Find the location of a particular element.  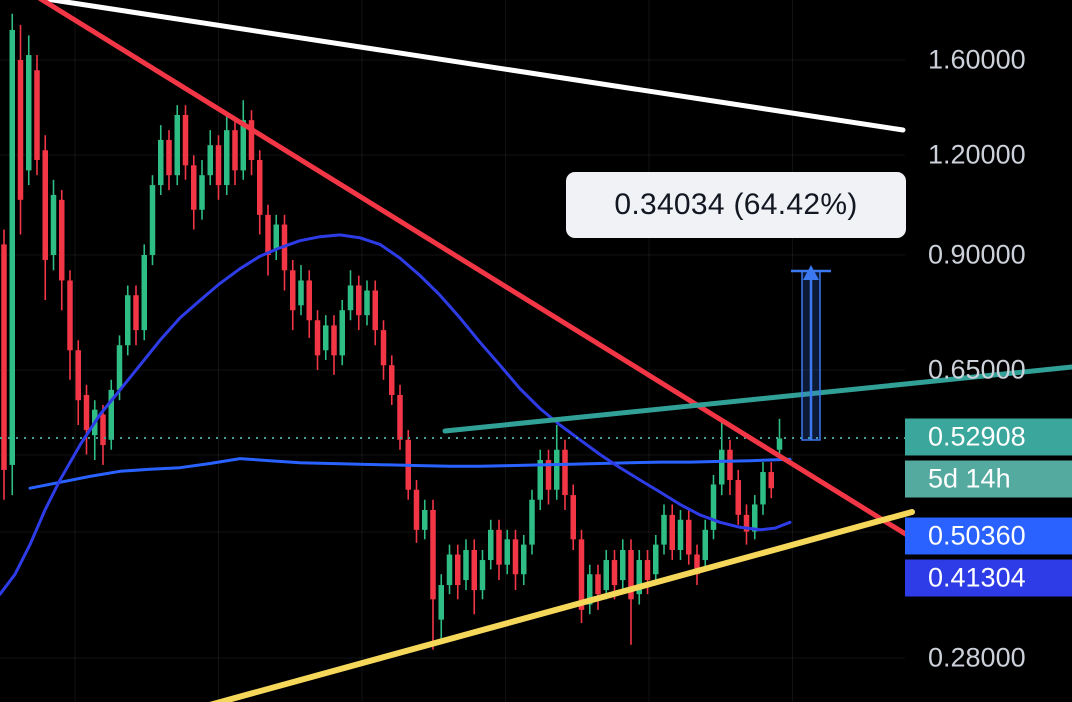

price-tick: 0.28000 is located at coordinates (977, 657).